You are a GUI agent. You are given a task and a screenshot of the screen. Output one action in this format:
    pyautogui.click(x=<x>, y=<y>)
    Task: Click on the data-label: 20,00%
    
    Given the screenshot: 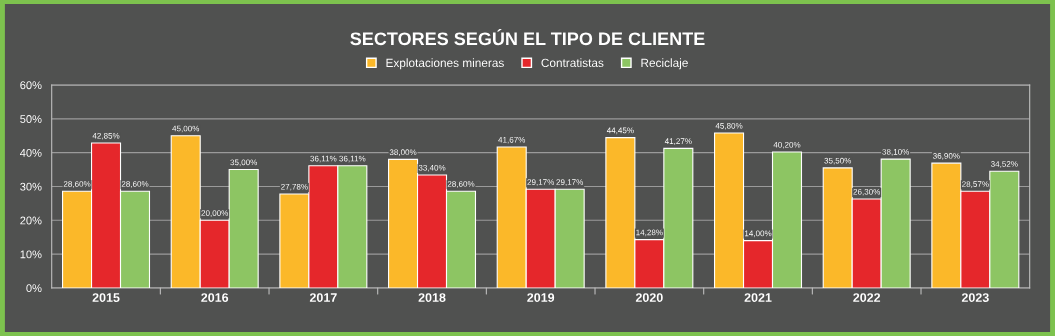 What is the action you would take?
    pyautogui.click(x=215, y=213)
    